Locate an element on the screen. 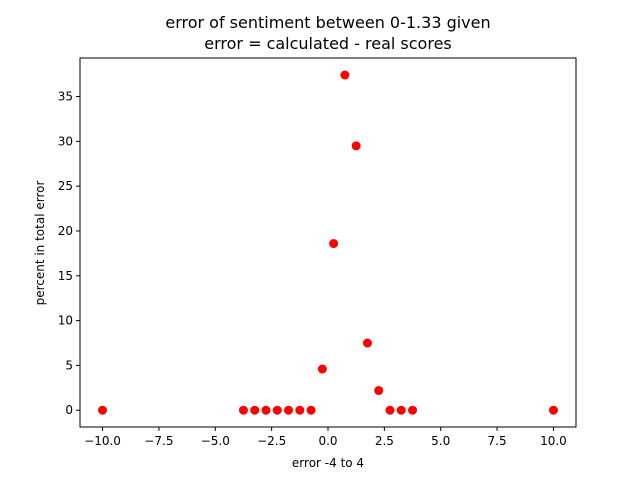 This screenshot has height=480, width=640. chart-title: error of sentiment between 0-1.33 given is located at coordinates (327, 22).